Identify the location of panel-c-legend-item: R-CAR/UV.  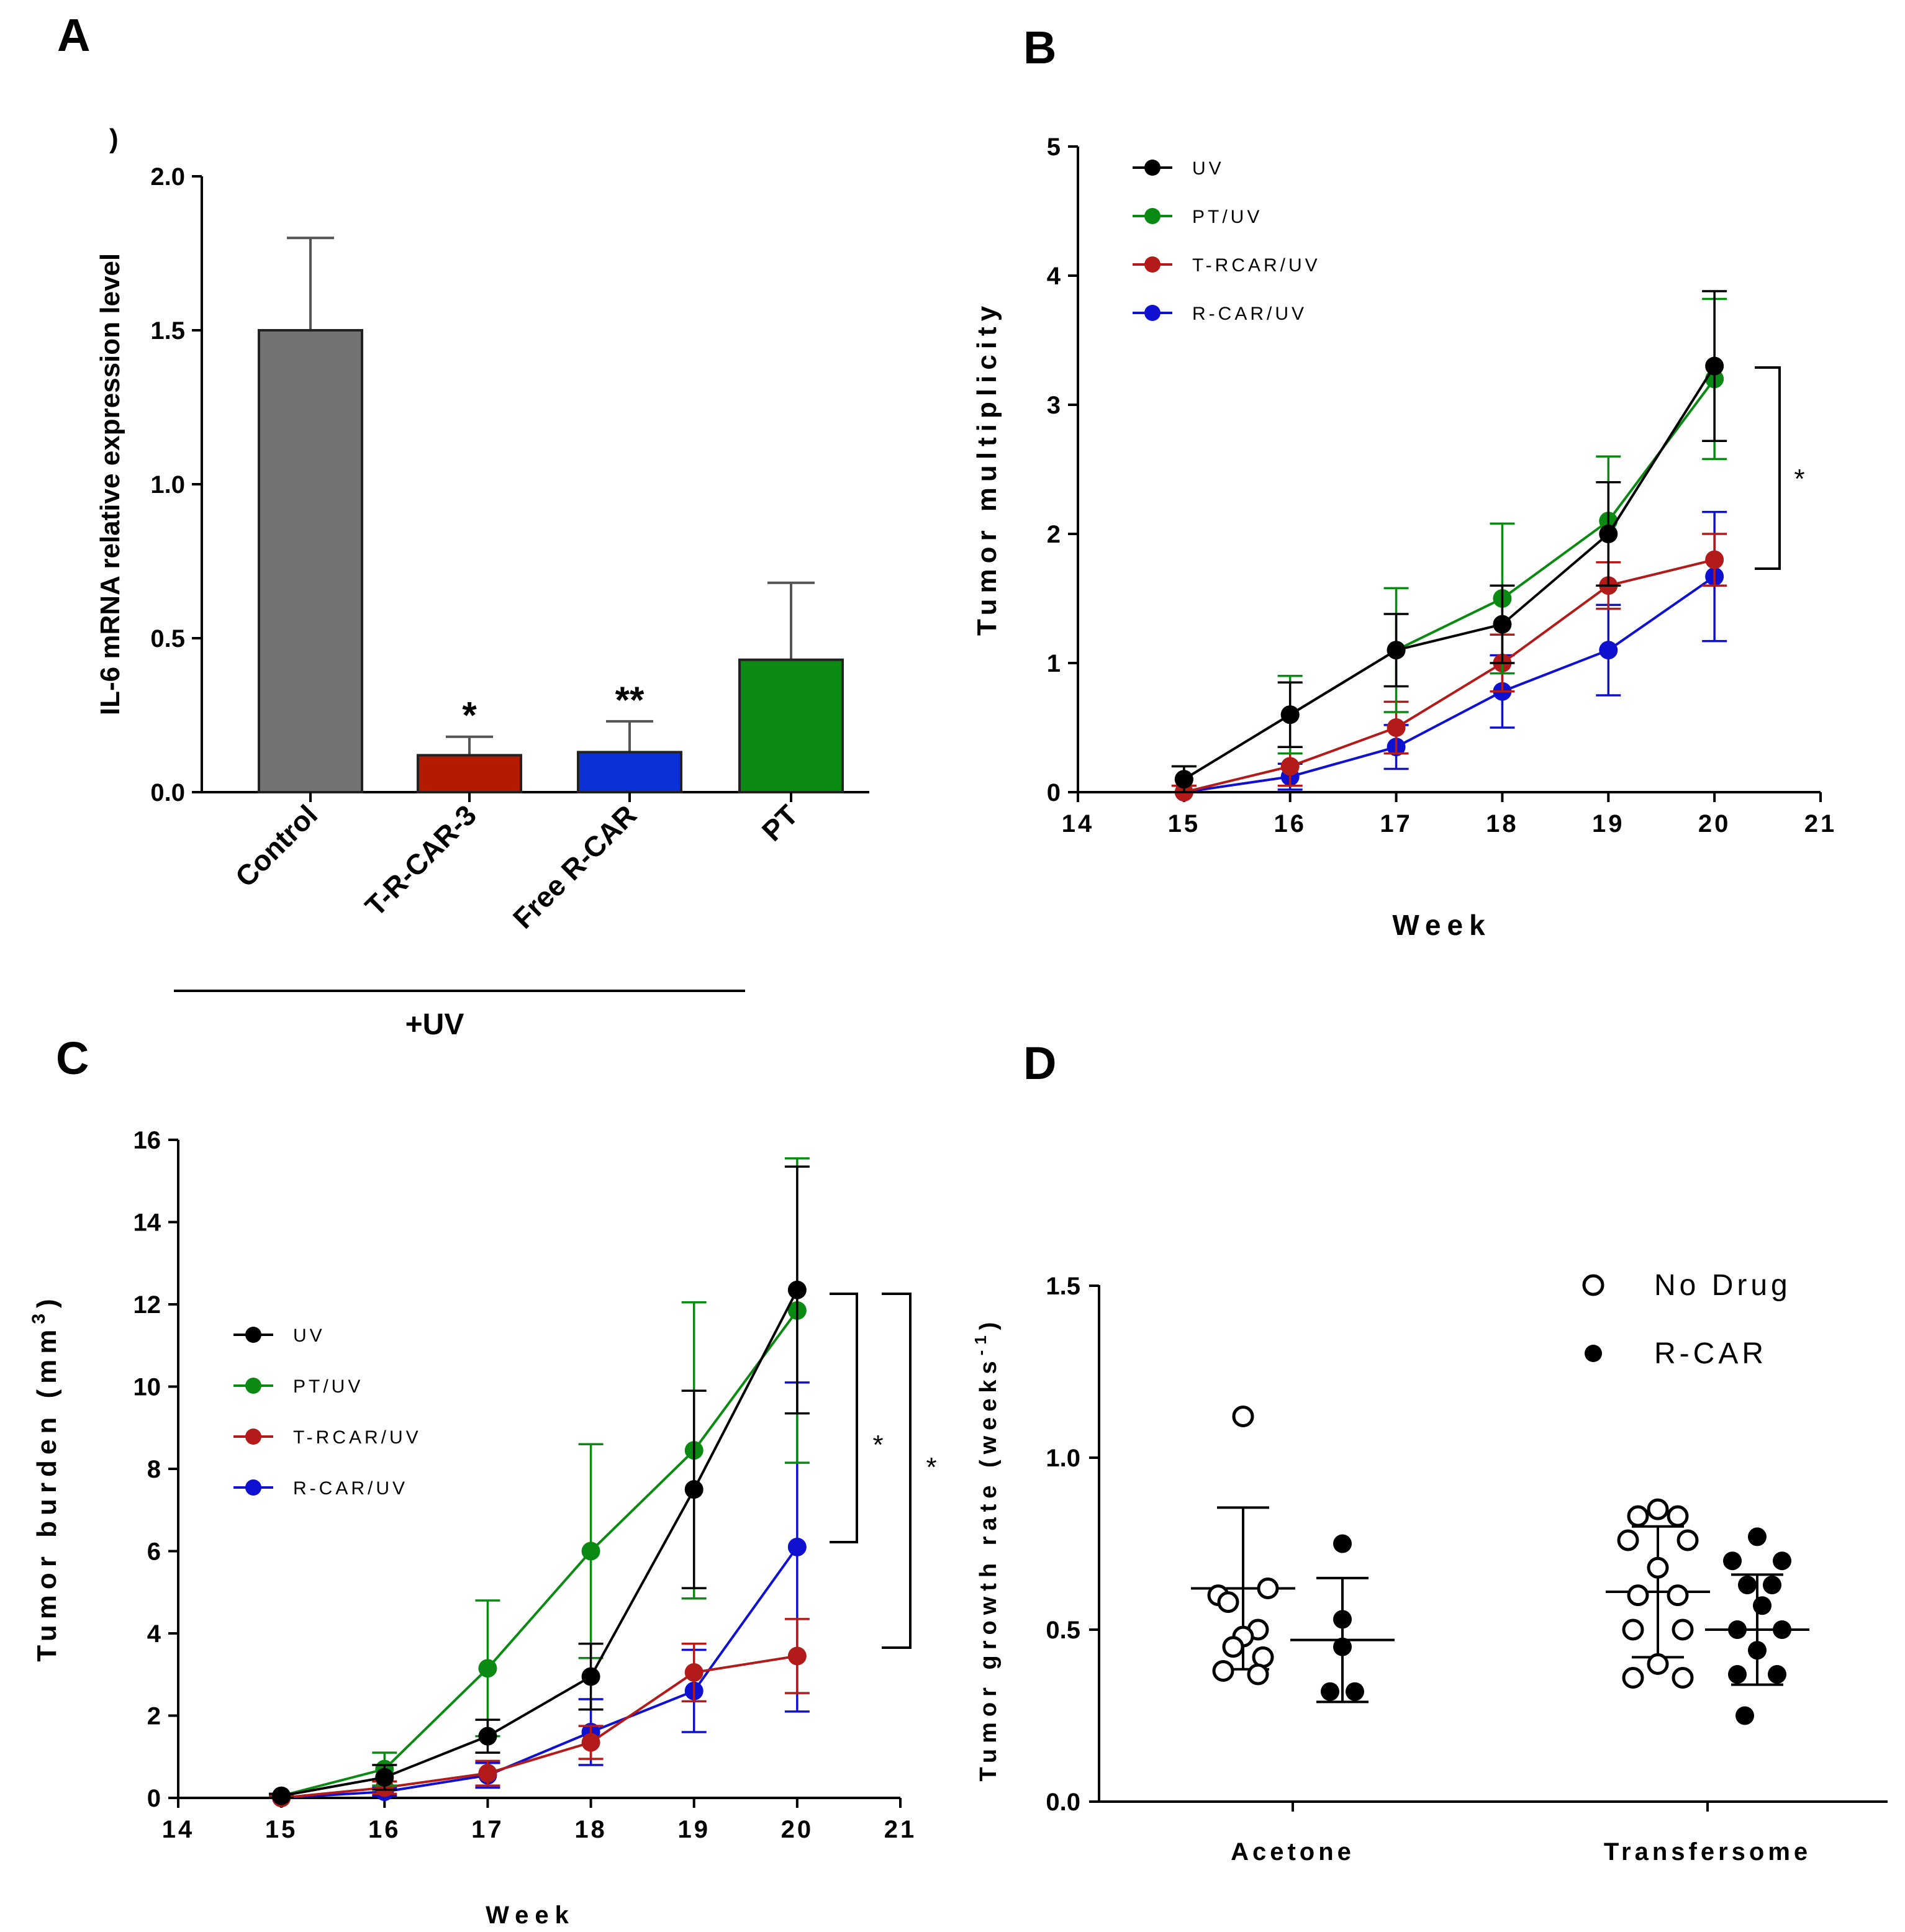
(319, 1488).